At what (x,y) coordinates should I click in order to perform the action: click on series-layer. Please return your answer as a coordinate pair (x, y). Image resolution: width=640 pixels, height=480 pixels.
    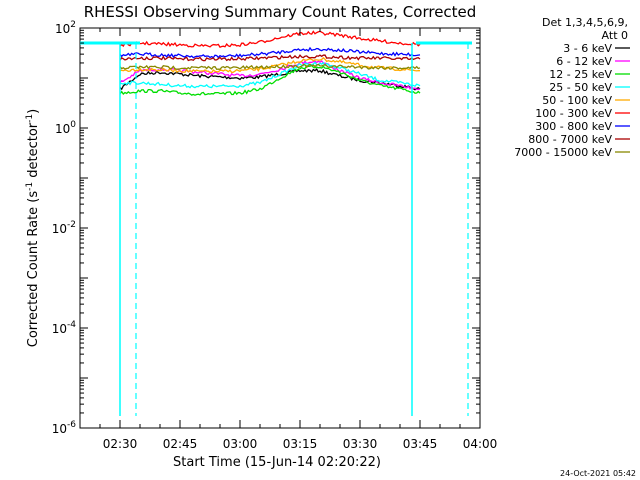
    Looking at the image, I should click on (270, 63).